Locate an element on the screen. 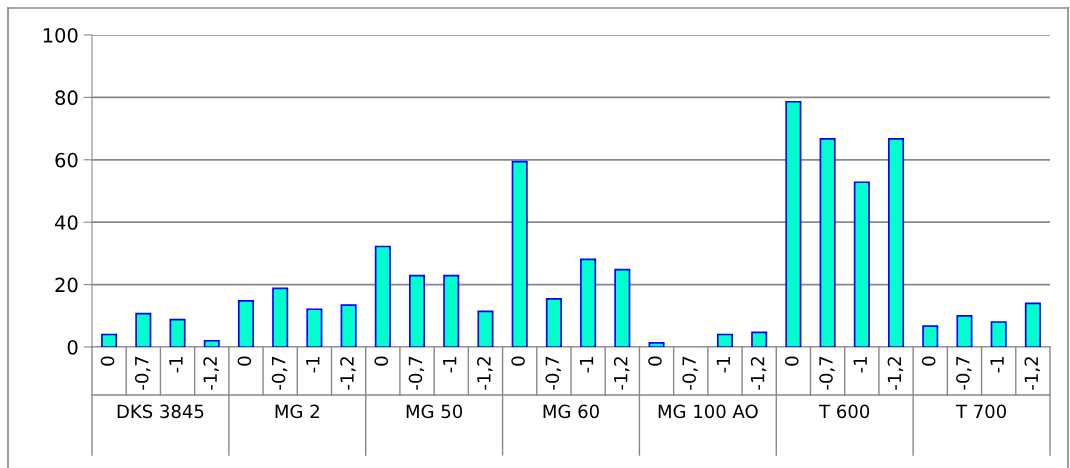 This screenshot has width=1070, height=468. y-tick-label: 100 is located at coordinates (60, 35).